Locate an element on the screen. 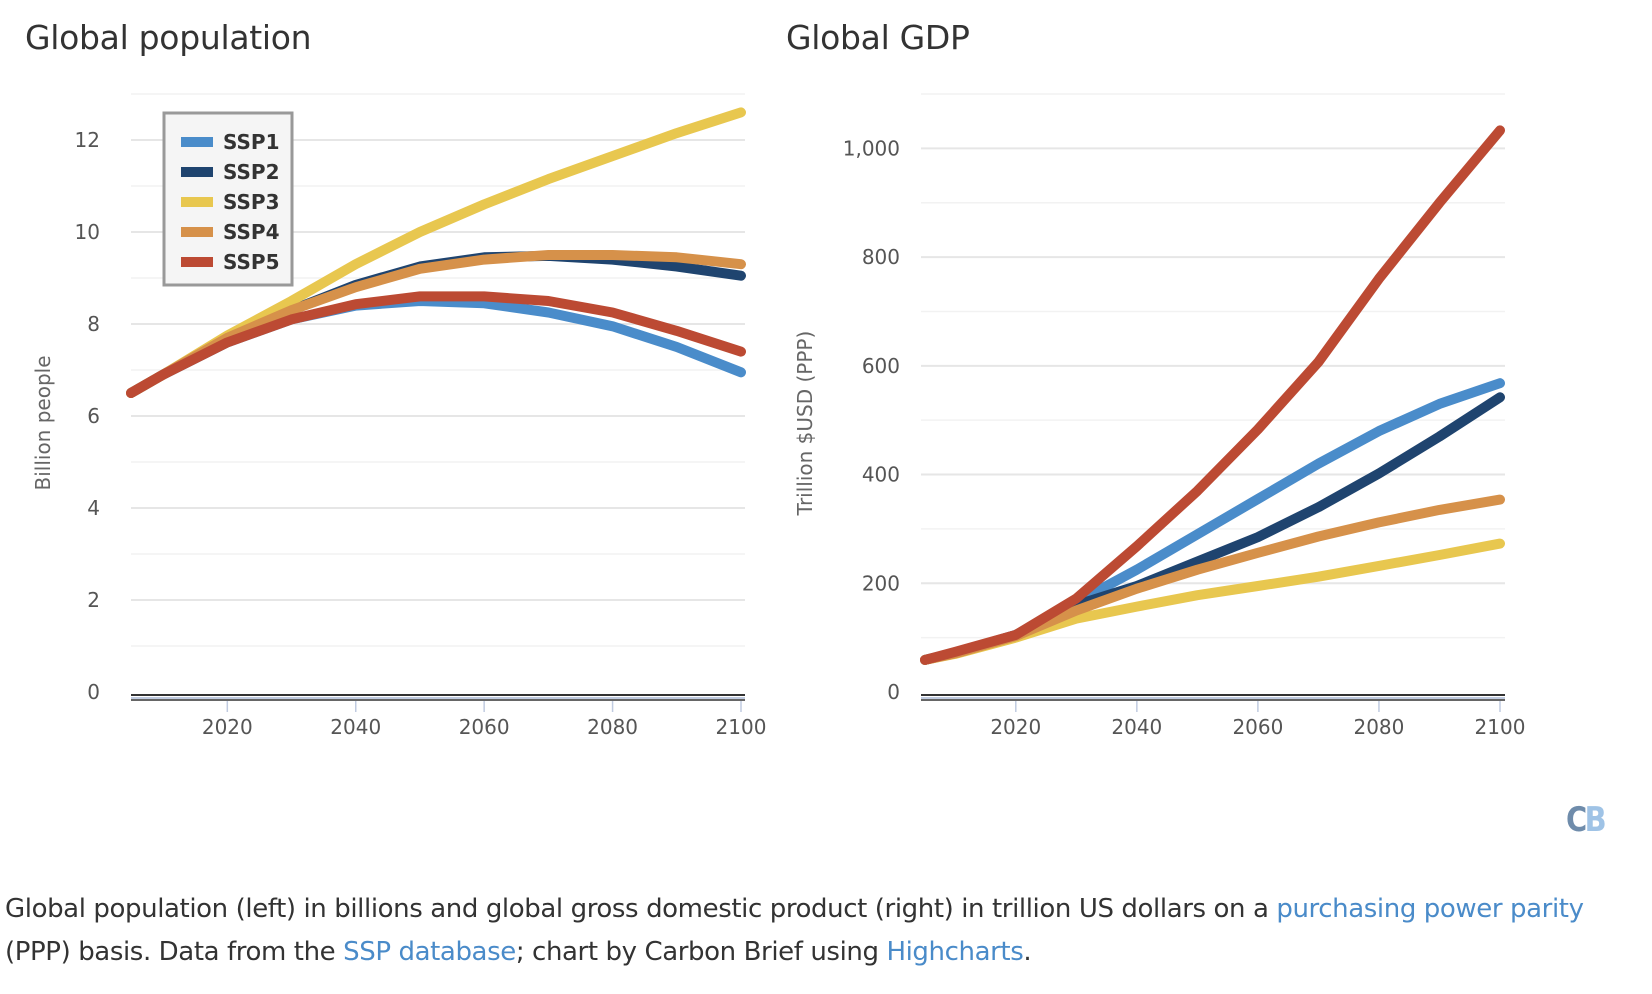  highcharts-link: Highcharts is located at coordinates (955, 952).